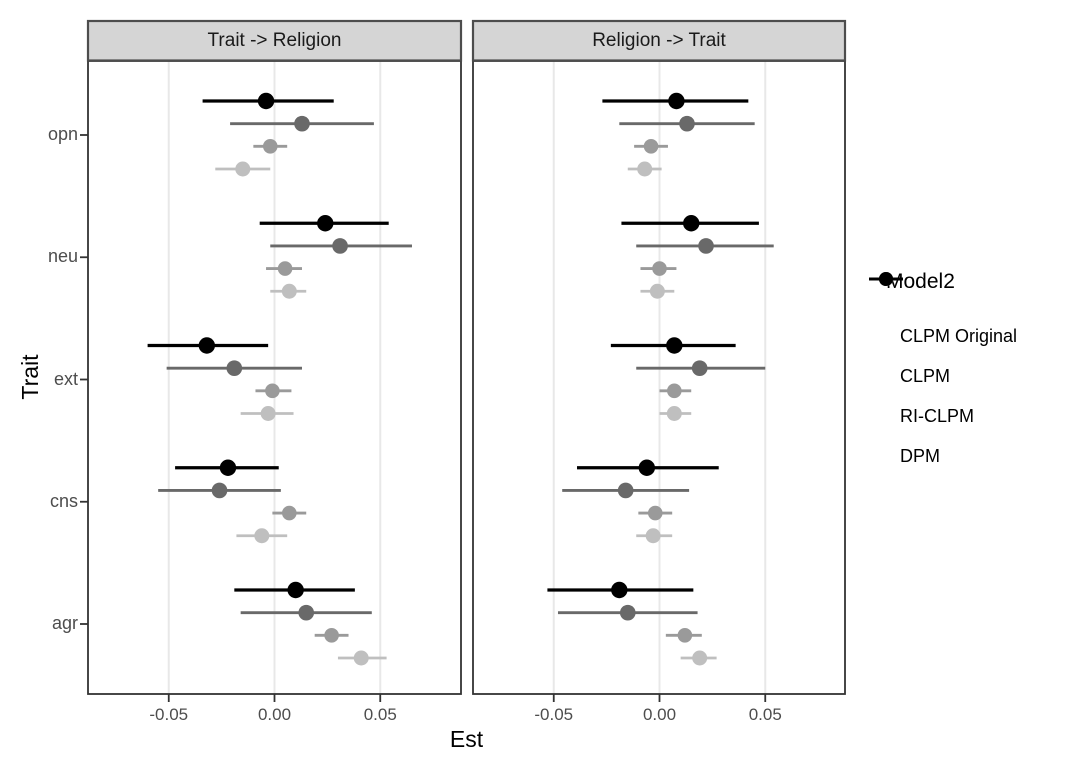 The height and width of the screenshot is (767, 1080). I want to click on legend-key-pointrange-icon, so click(886, 279).